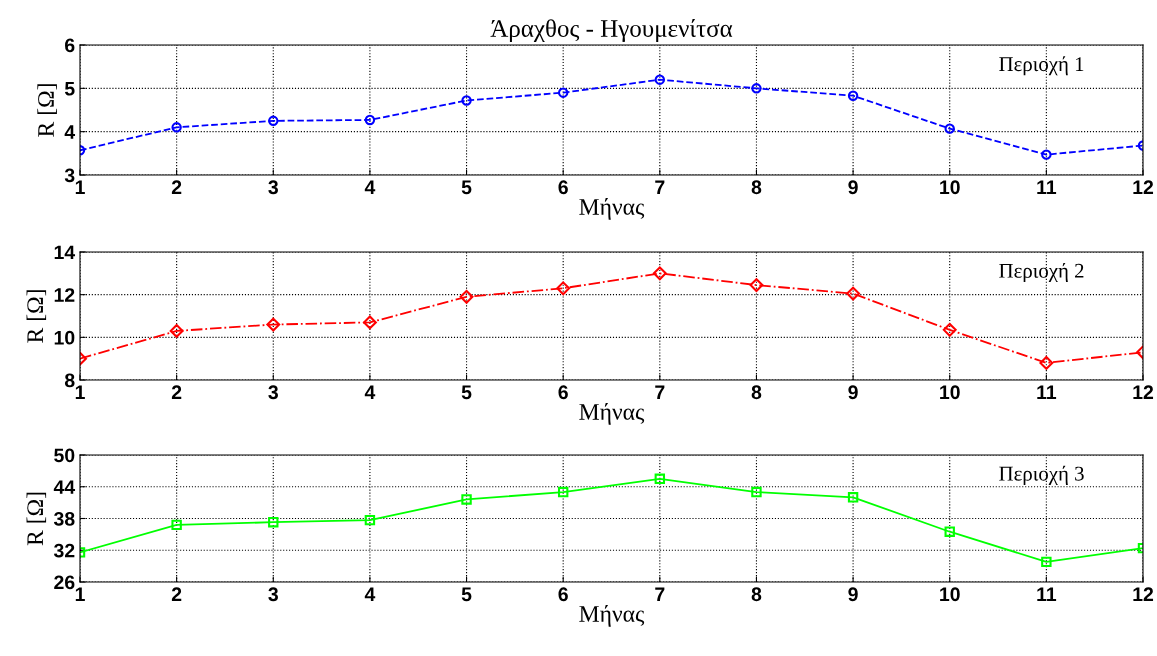 The height and width of the screenshot is (656, 1157). Describe the element at coordinates (70, 45) in the screenshot. I see `y-tick-label: 6` at that location.